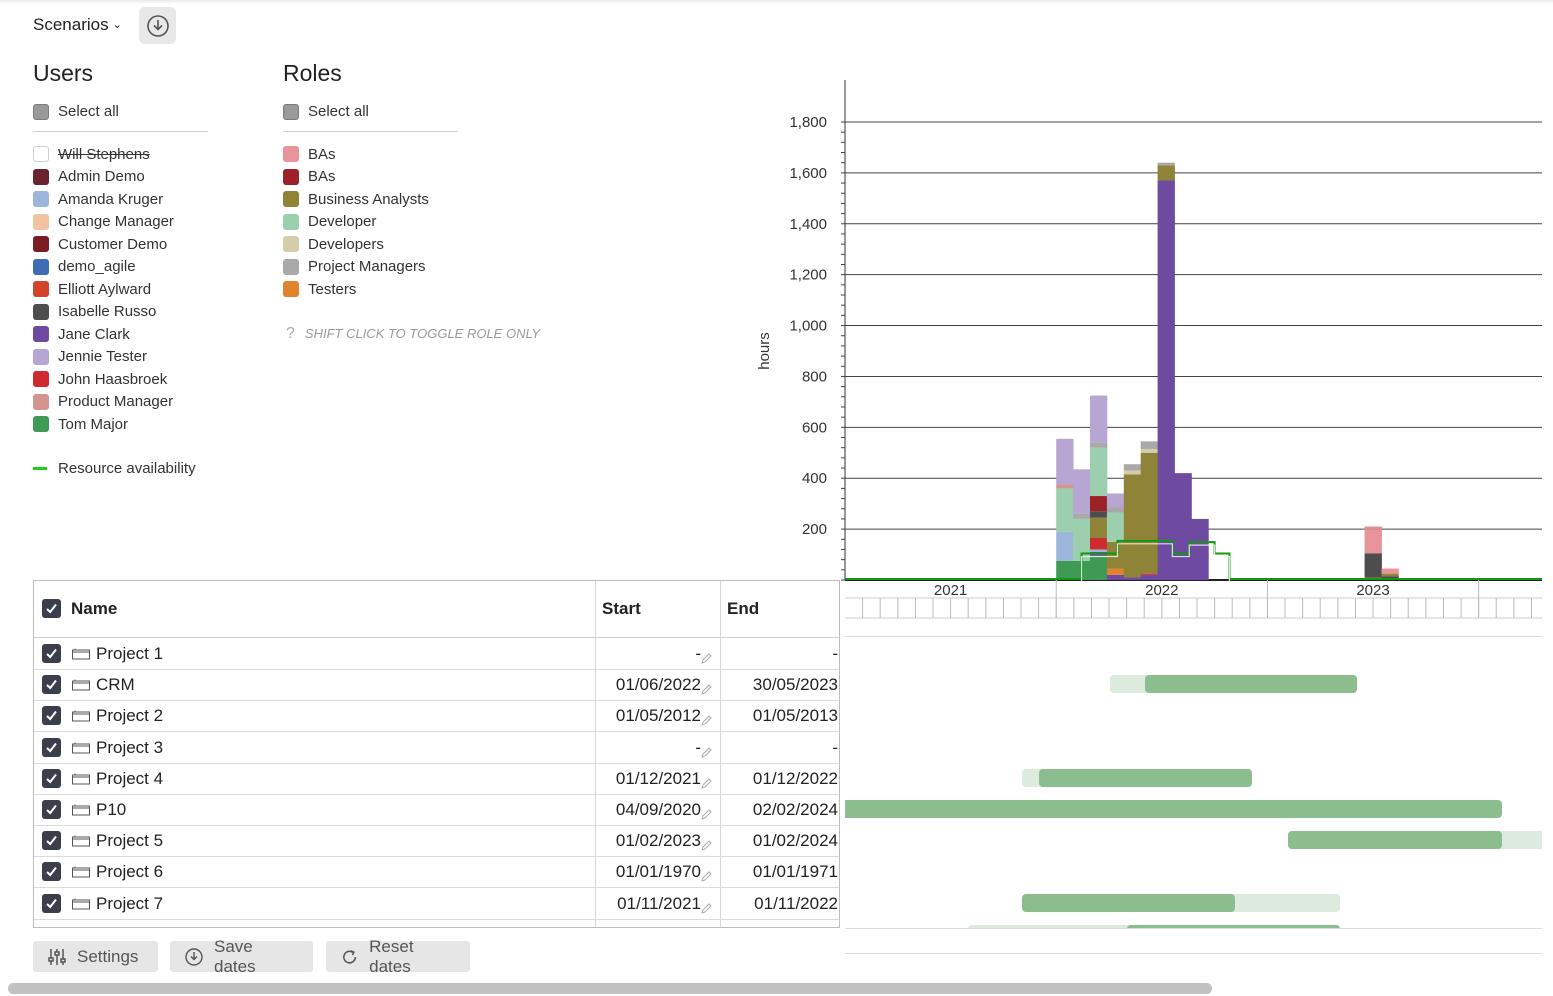 This screenshot has height=996, width=1553. Describe the element at coordinates (81, 334) in the screenshot. I see `users-legend-item: Jane Clark` at that location.